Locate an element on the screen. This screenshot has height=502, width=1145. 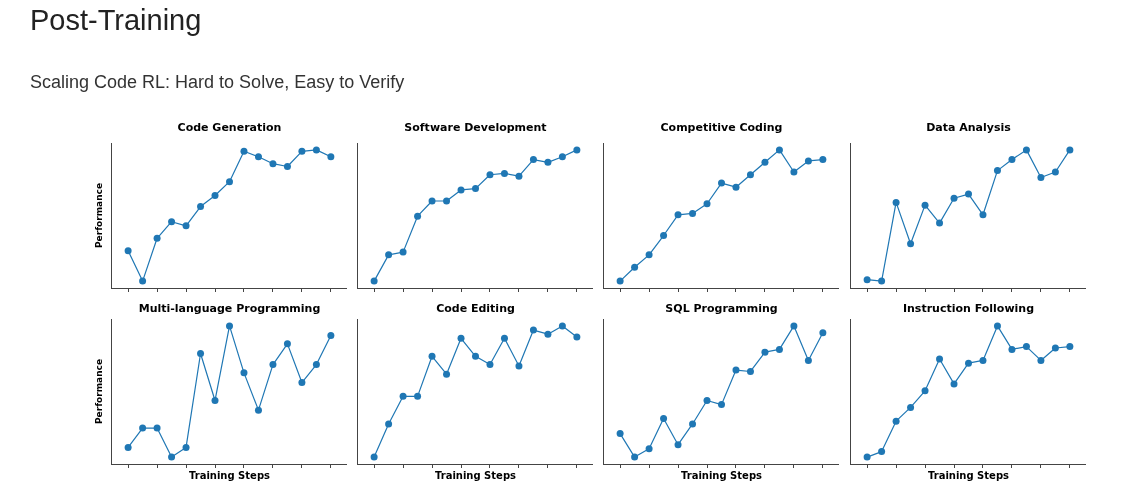
chart-title: Code Generation is located at coordinates (229, 127).